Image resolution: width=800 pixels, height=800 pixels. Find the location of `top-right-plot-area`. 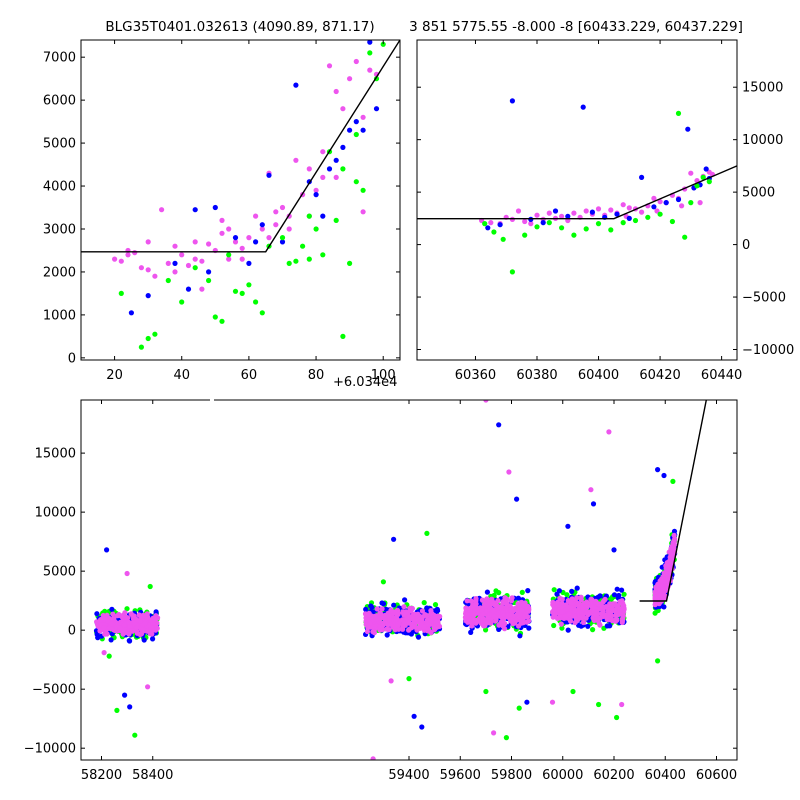

top-right-plot-area is located at coordinates (577, 186).